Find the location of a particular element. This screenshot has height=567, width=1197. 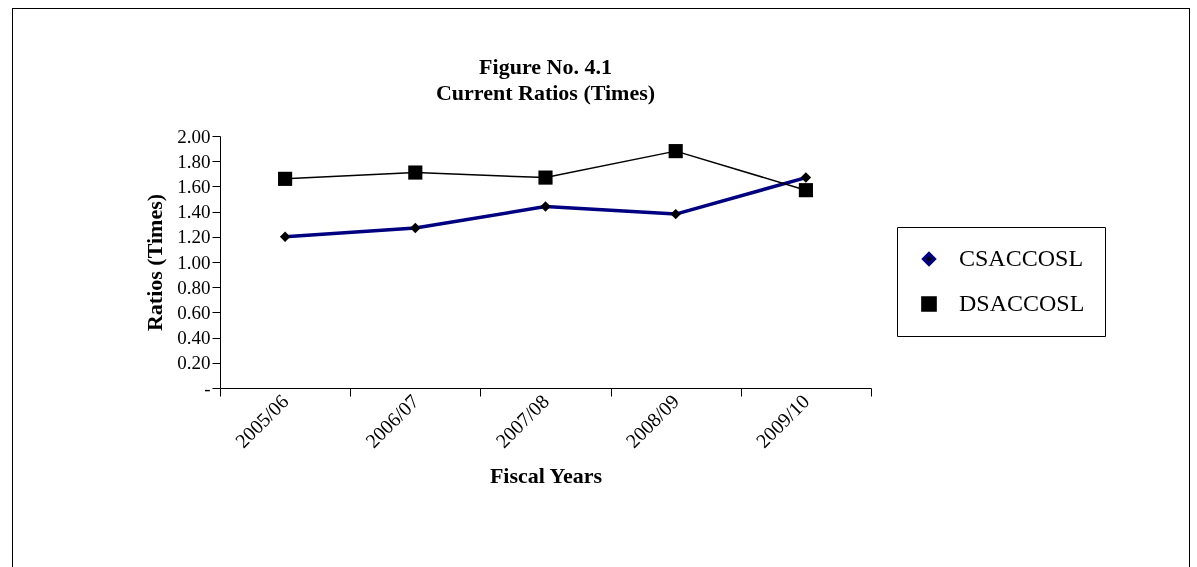

legend-label: CSACCOSL is located at coordinates (1021, 258).